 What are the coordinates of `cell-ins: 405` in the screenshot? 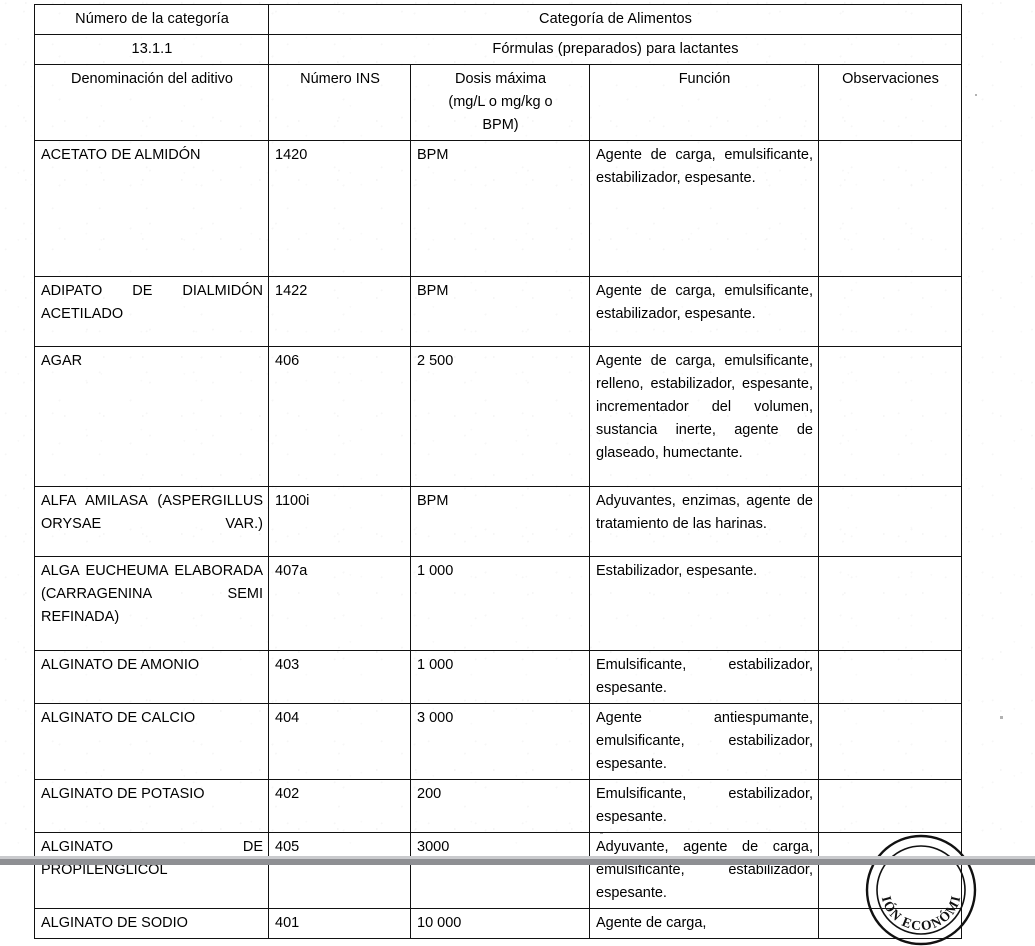 It's located at (339, 870).